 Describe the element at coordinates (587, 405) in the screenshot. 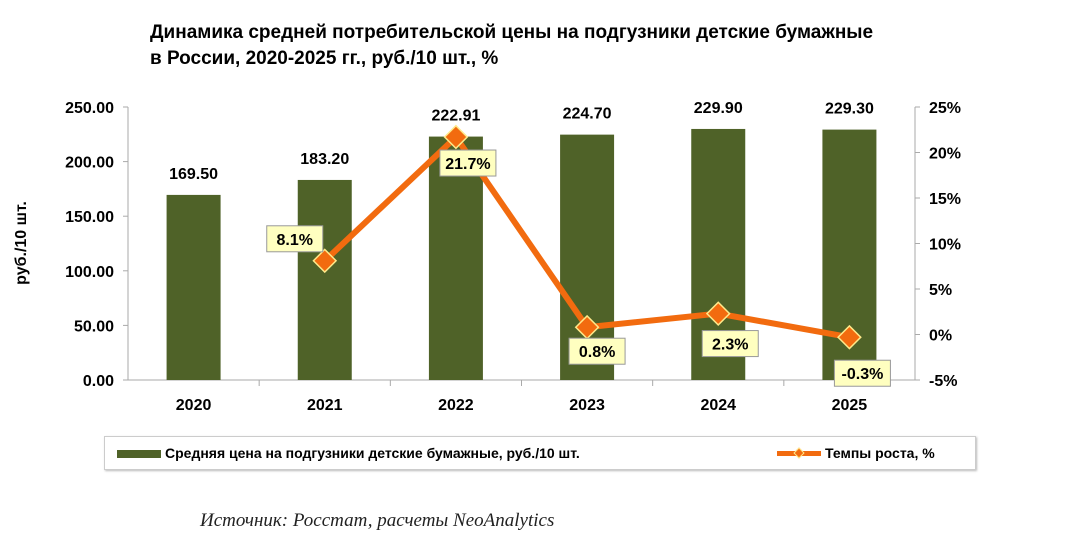

I see `x-tick-label: 2023` at that location.